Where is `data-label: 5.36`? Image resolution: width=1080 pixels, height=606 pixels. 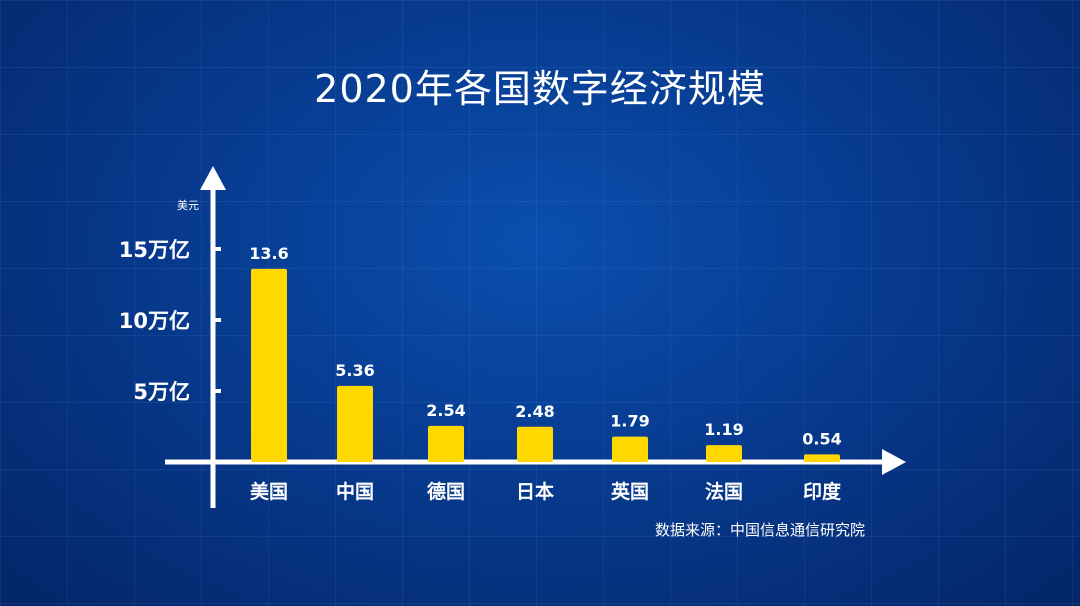
data-label: 5.36 is located at coordinates (354, 370).